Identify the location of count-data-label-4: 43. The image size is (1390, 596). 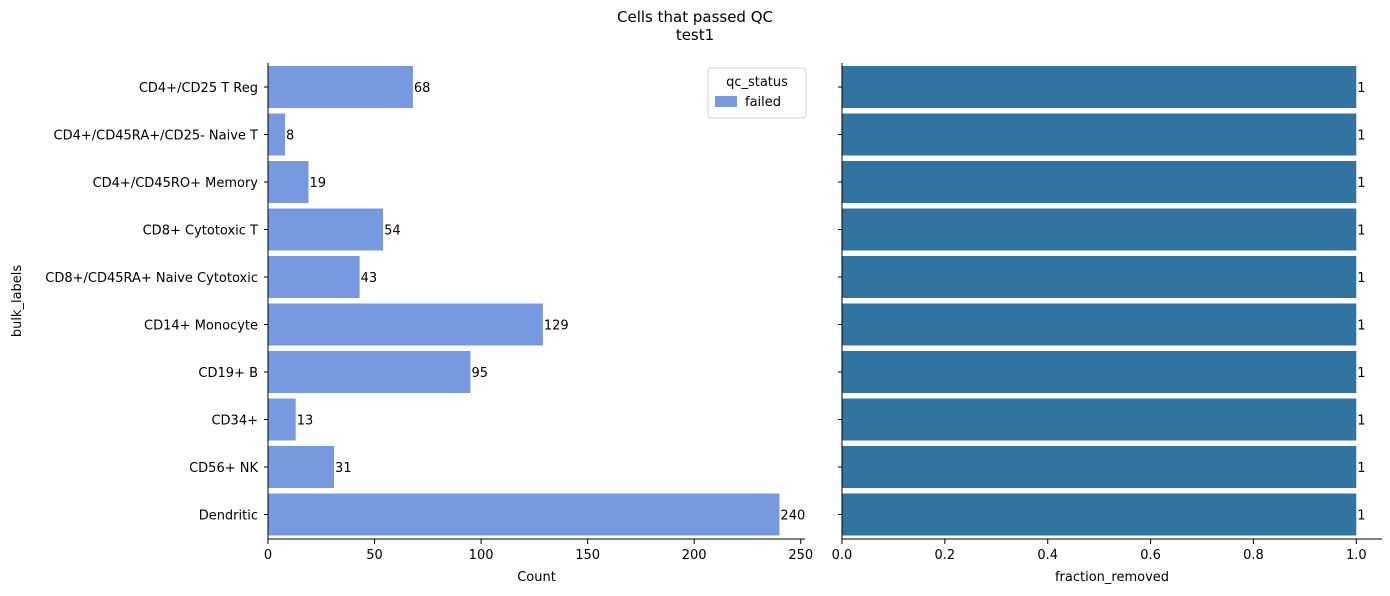
(369, 278).